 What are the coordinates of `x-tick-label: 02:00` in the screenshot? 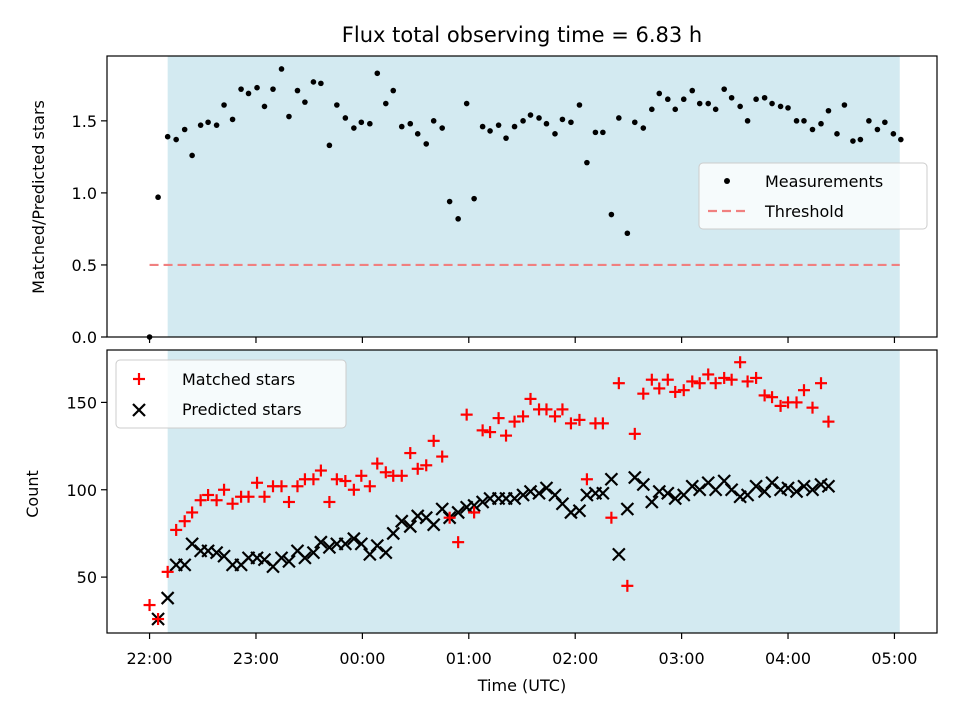 It's located at (575, 658).